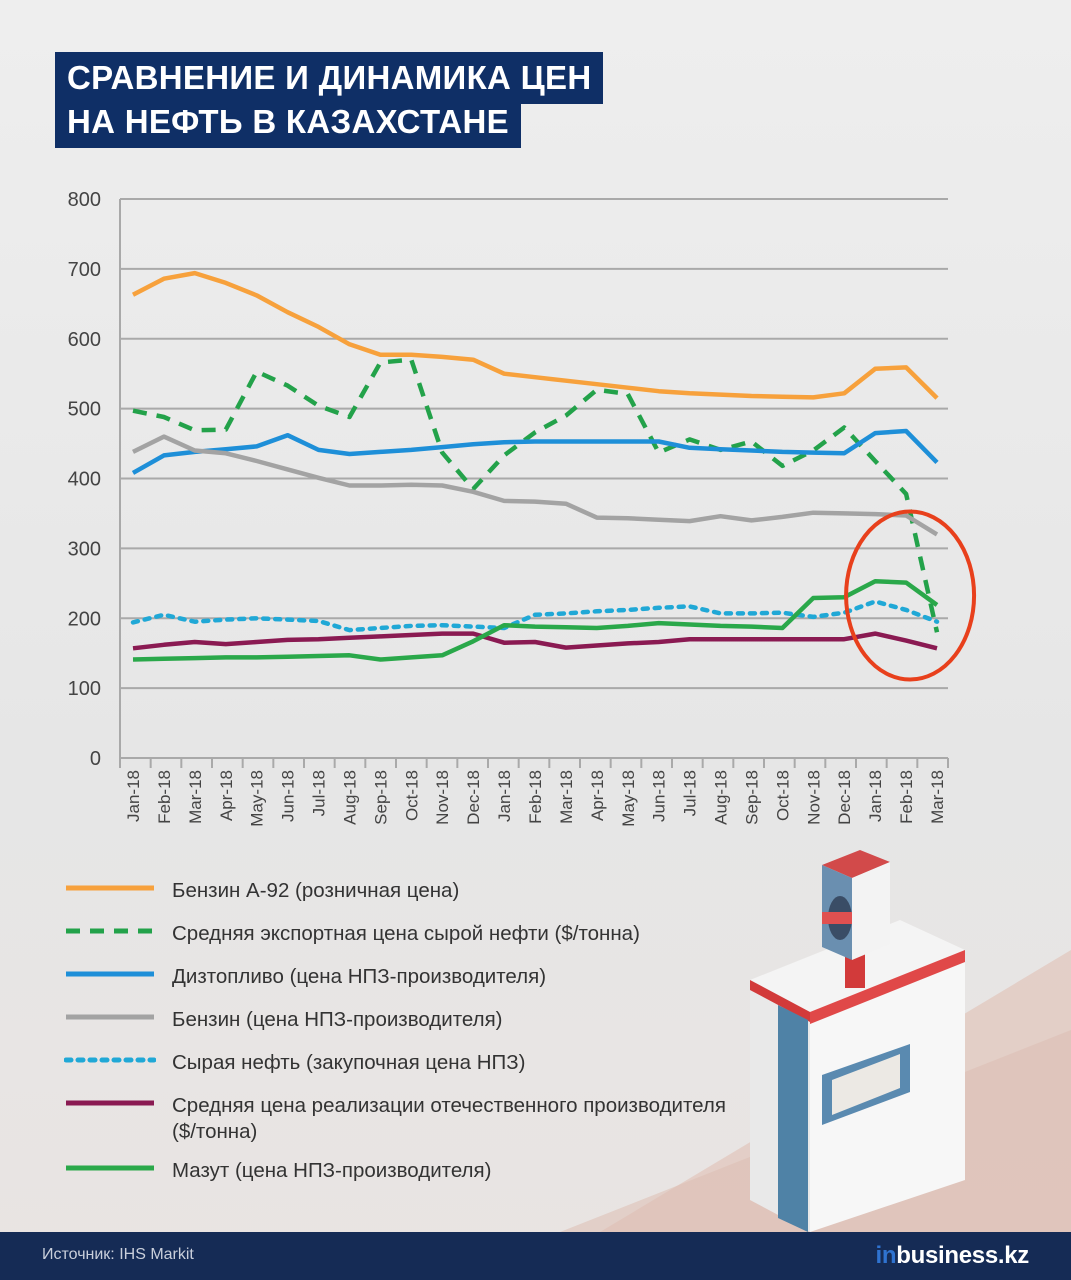 The image size is (1071, 1280). Describe the element at coordinates (329, 78) in the screenshot. I see `chart-title-line-1: СРАВНЕНИЕ И ДИНАМИКА ЦЕН` at that location.